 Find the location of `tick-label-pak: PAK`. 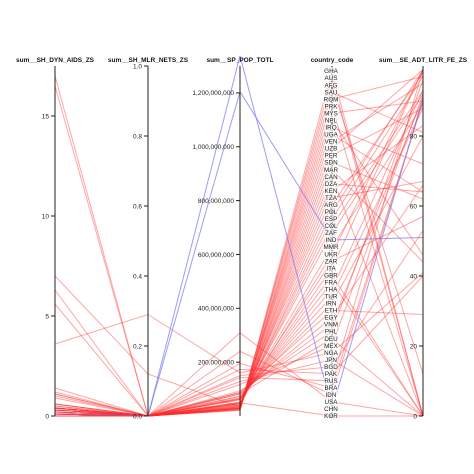

tick-label-pak: PAK is located at coordinates (331, 374).